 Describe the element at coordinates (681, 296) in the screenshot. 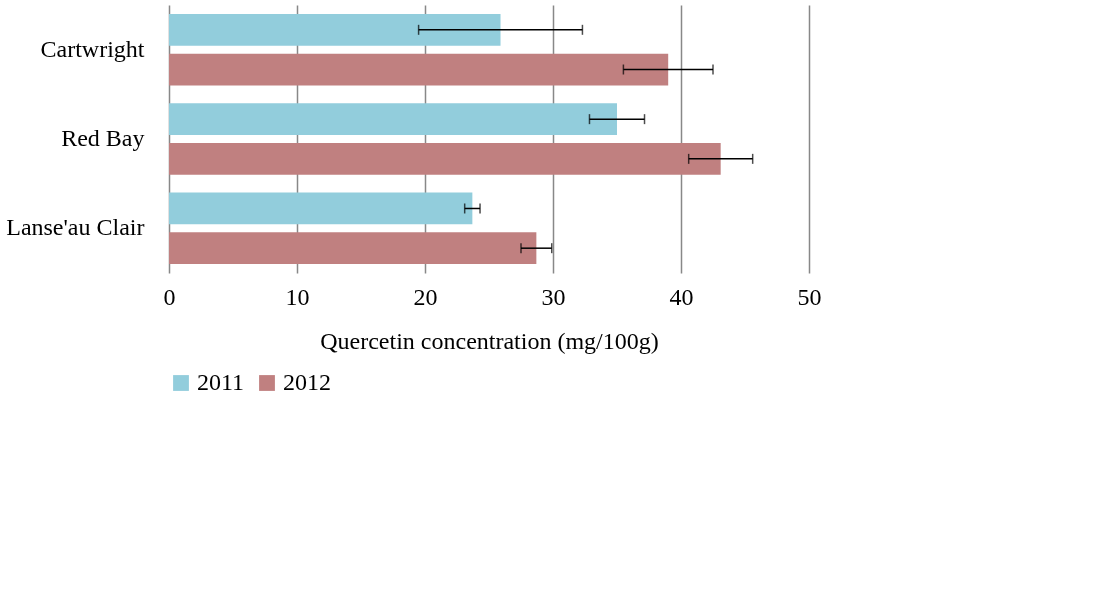

I see `x-tick-label: 40` at that location.